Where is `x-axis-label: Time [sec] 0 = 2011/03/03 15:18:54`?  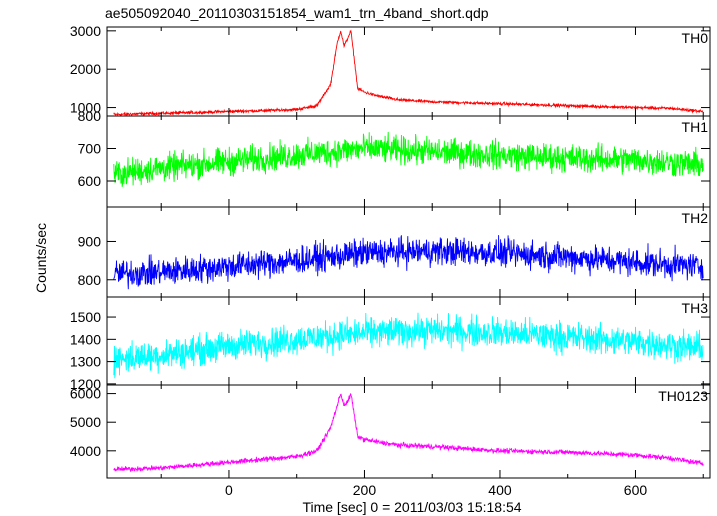
x-axis-label: Time [sec] 0 = 2011/03/03 15:18:54 is located at coordinates (411, 507).